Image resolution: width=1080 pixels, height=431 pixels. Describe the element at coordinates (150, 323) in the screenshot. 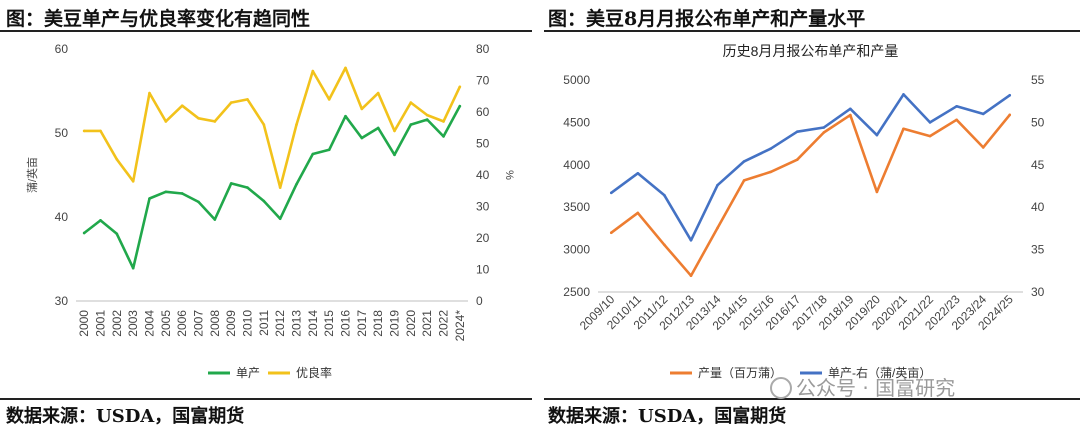

I see `left-chart-category-label: 2004` at that location.